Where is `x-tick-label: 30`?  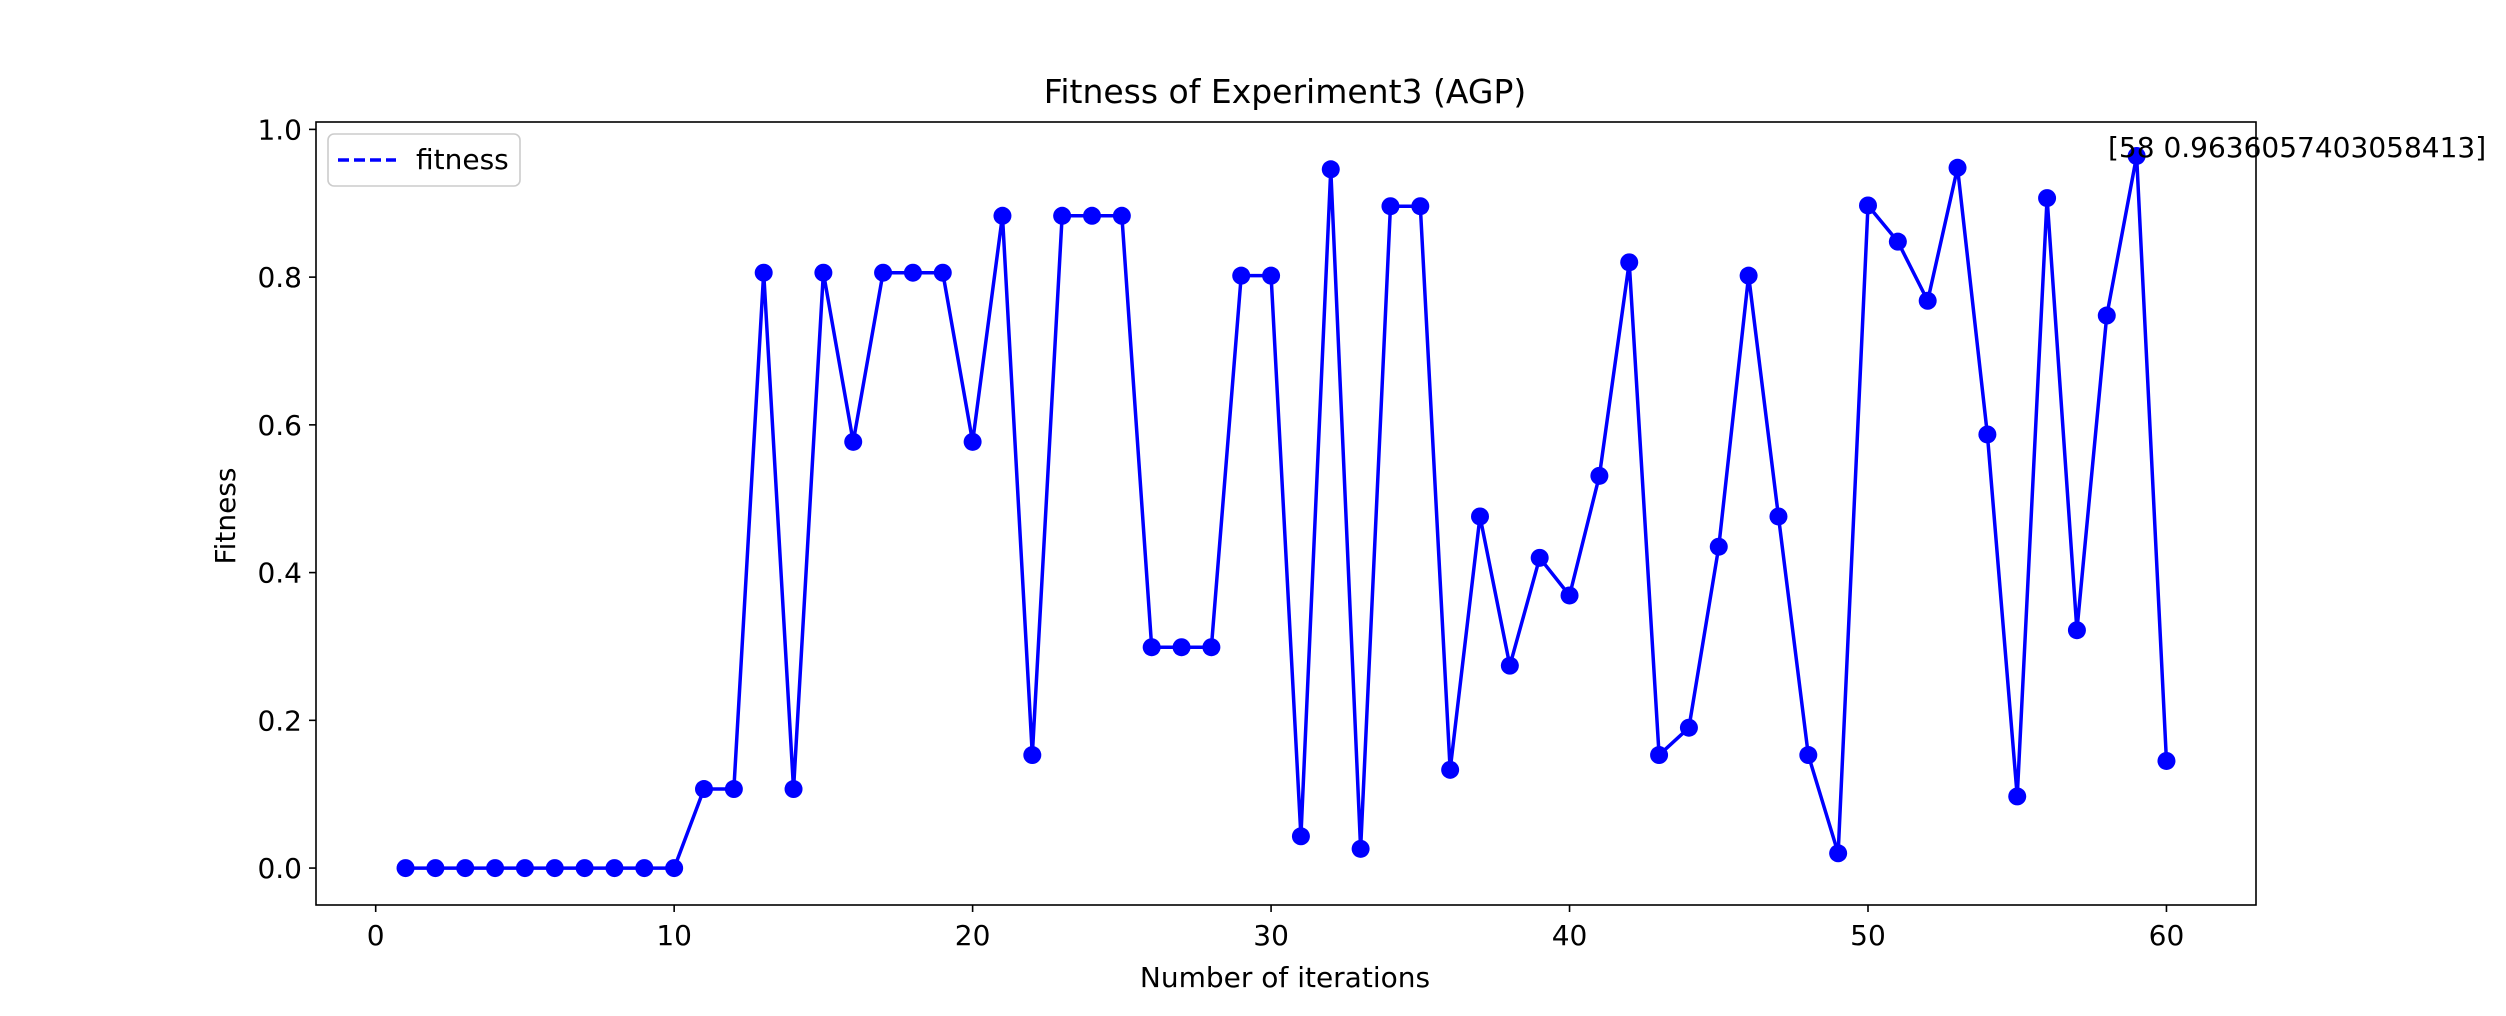
x-tick-label: 30 is located at coordinates (1271, 935).